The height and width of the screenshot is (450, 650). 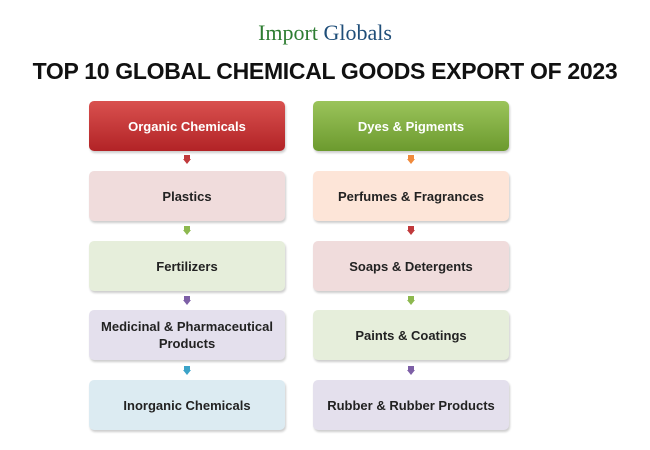 I want to click on left-box-2: Plastics, so click(x=187, y=196).